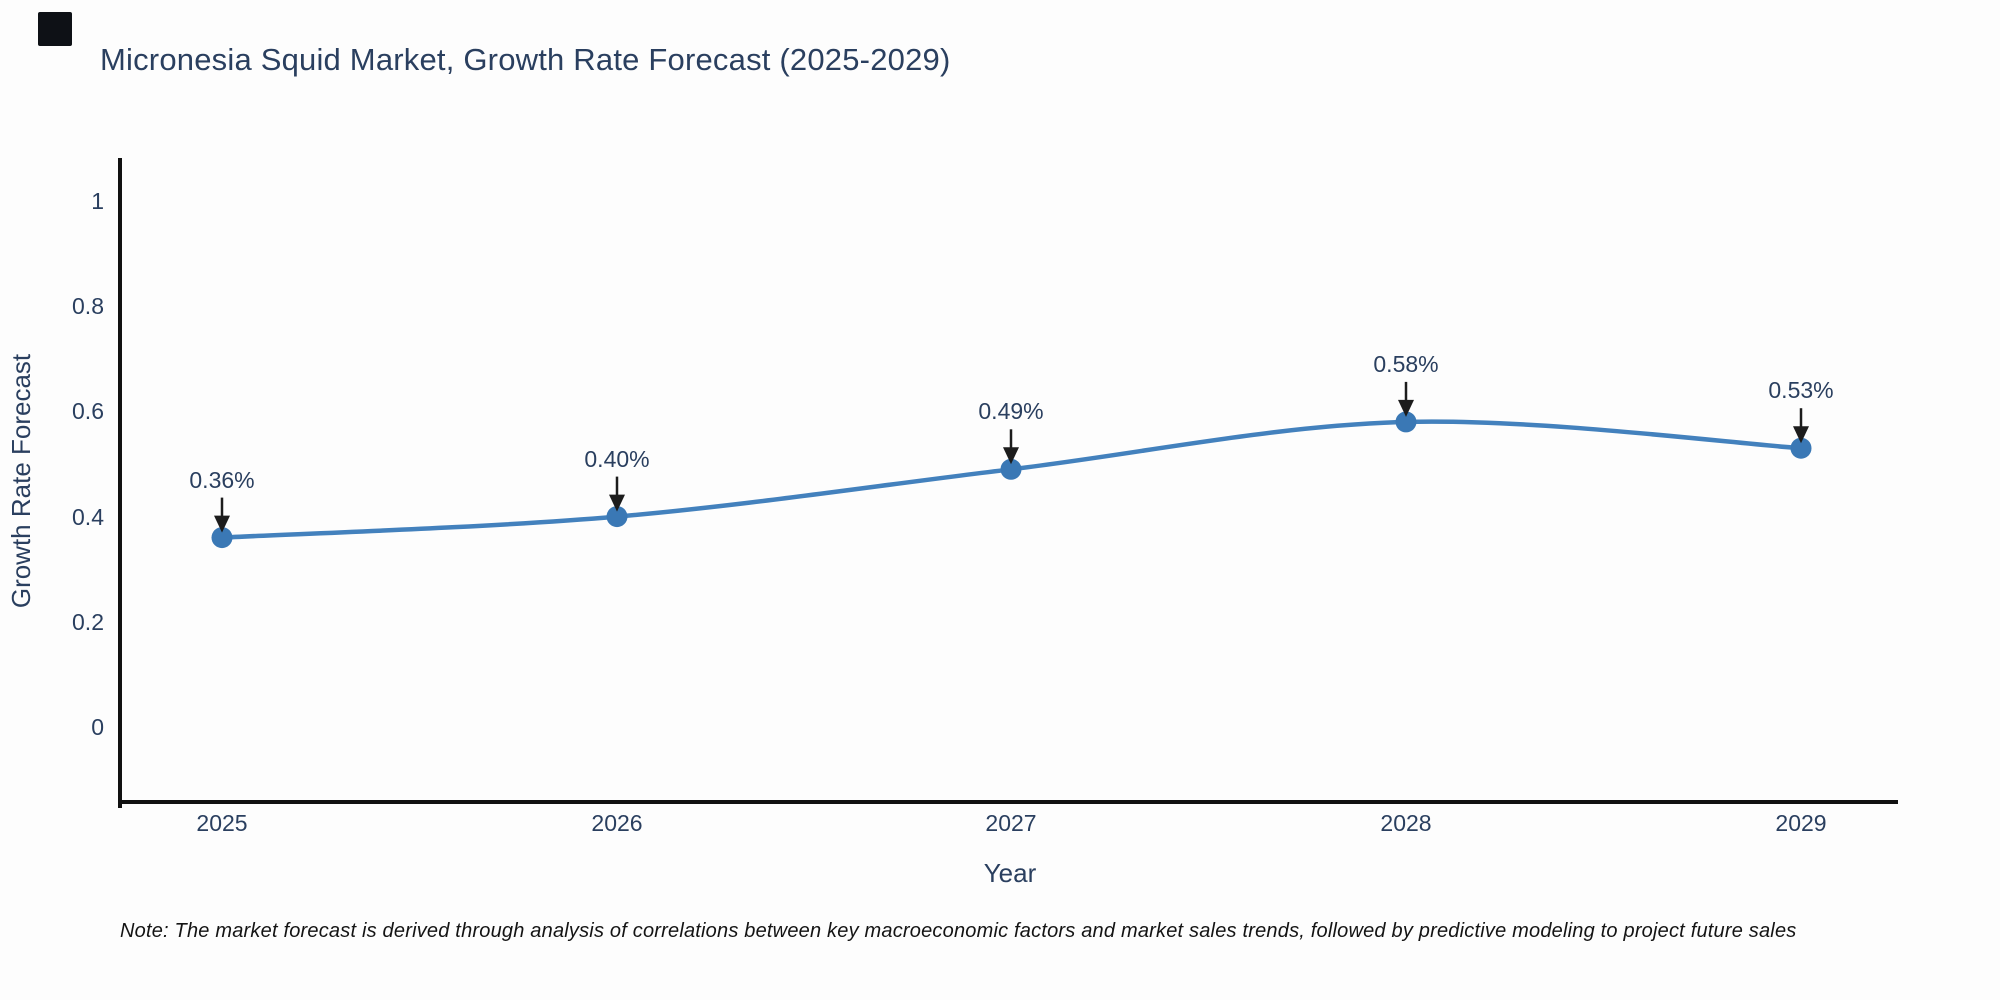 The height and width of the screenshot is (1000, 2000). Describe the element at coordinates (1010, 873) in the screenshot. I see `x-axis-title: Year` at that location.